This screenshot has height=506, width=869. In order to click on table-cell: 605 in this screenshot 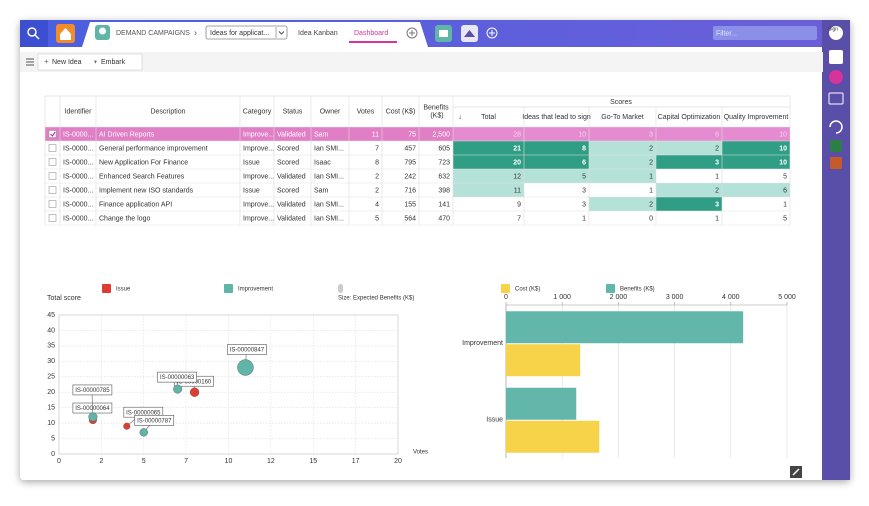, I will do `click(444, 148)`.